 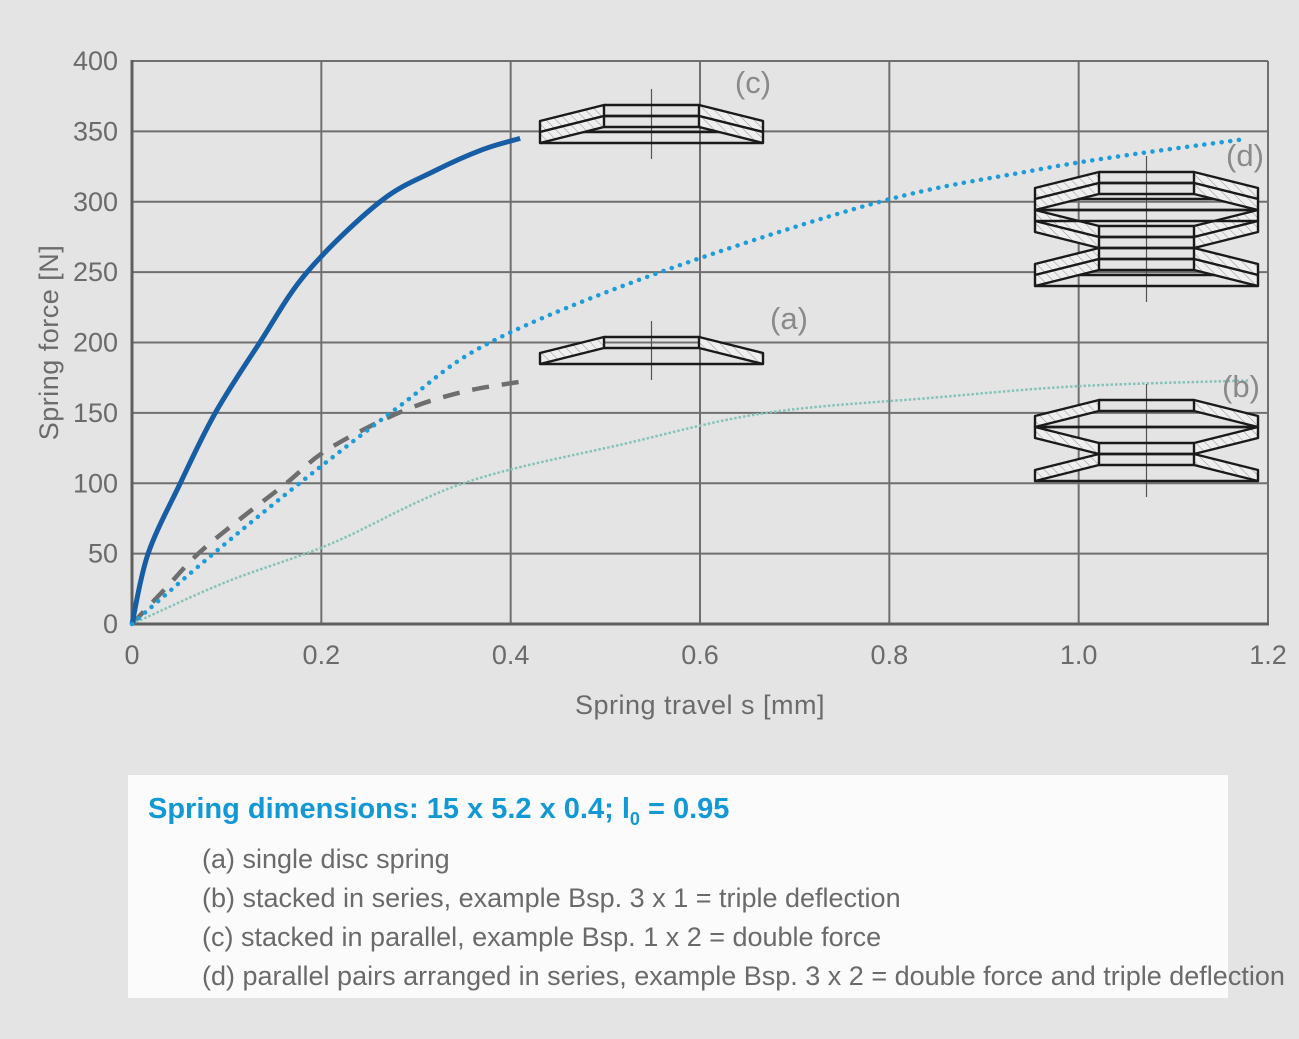 What do you see at coordinates (700, 655) in the screenshot?
I see `x-tick-label: 0.6` at bounding box center [700, 655].